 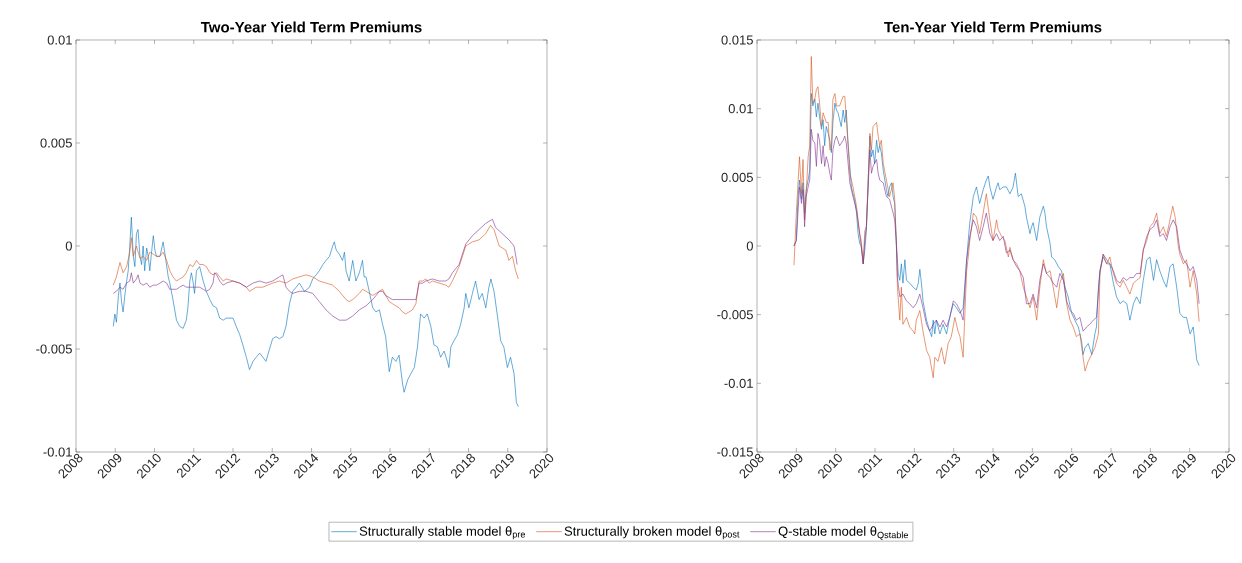 I want to click on legend-label: Structurally stable model θ$_{pre}$, so click(x=442, y=533).